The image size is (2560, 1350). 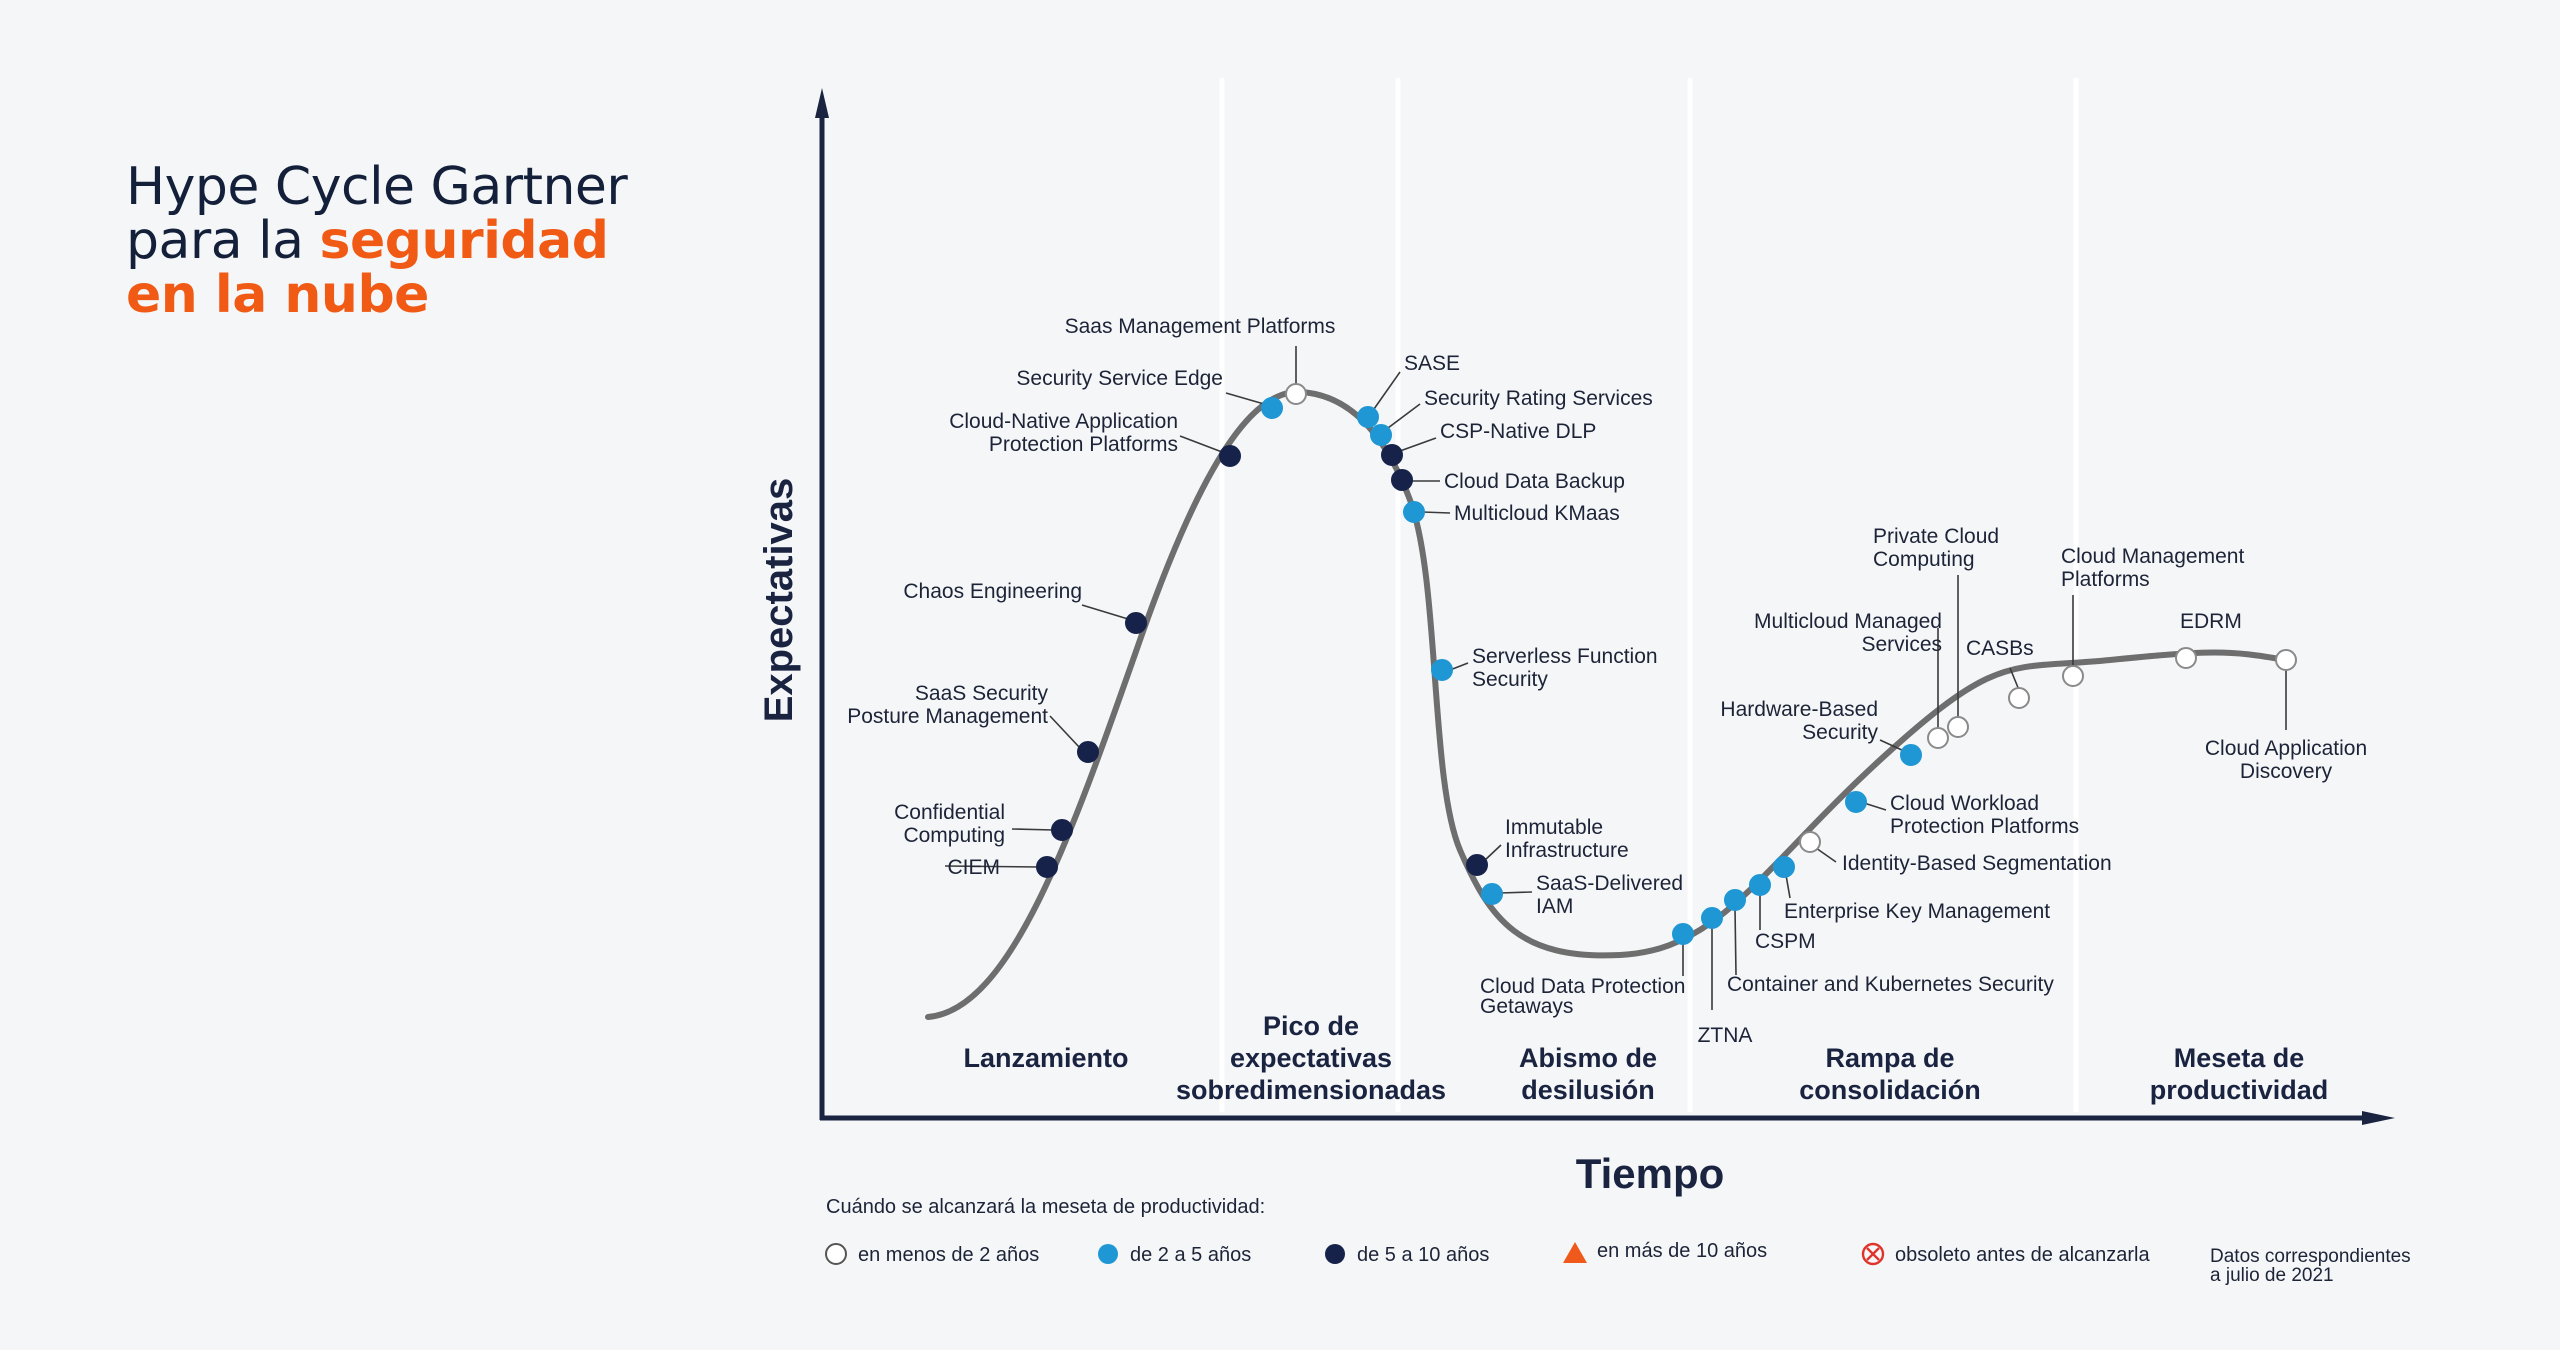 I want to click on technology-label: Identity-Based Segmentation, so click(x=1977, y=863).